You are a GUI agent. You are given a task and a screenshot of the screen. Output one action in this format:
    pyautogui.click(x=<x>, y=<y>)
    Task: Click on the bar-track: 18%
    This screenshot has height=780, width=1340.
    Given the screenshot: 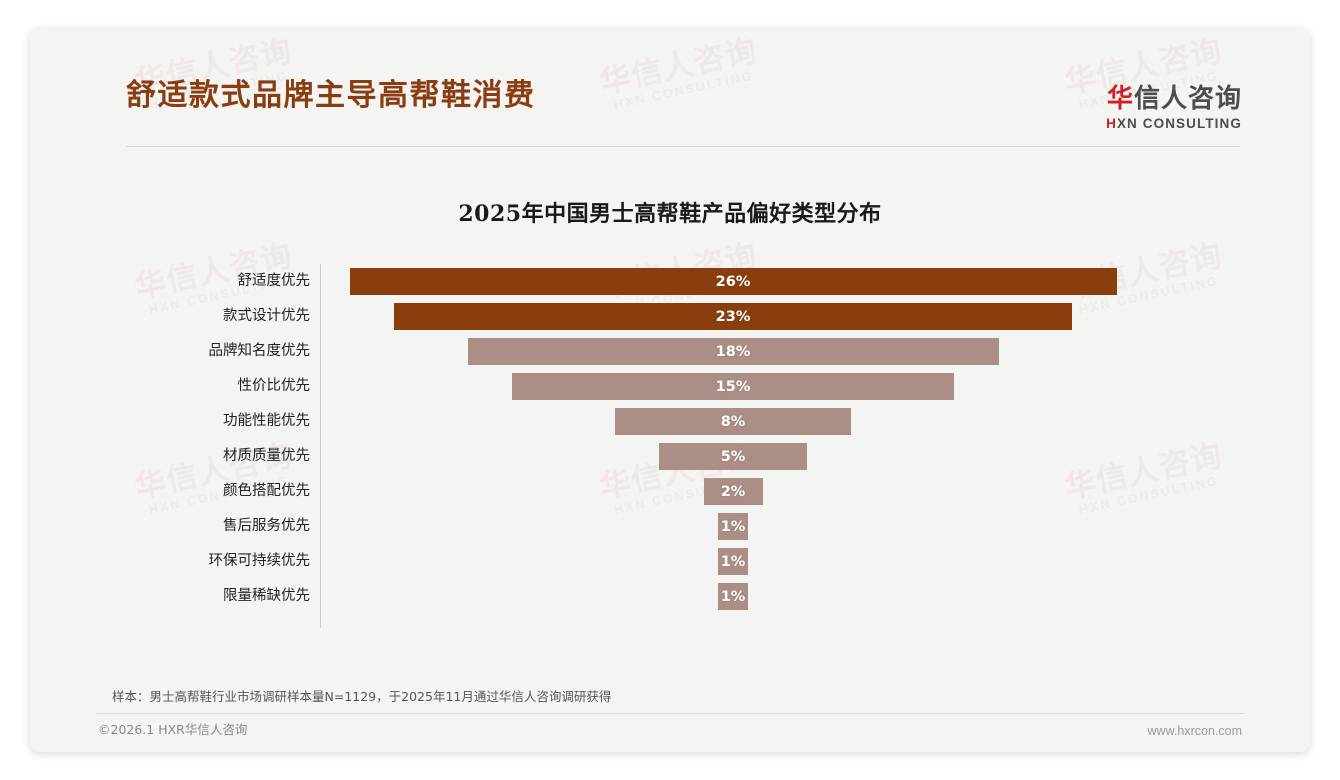 What is the action you would take?
    pyautogui.click(x=815, y=351)
    